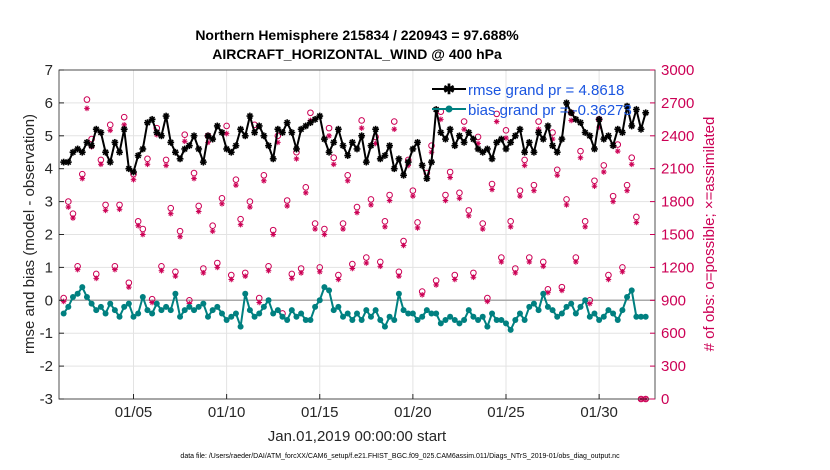  Describe the element at coordinates (546, 90) in the screenshot. I see `legend-rmse-label: rmse grand pr = 4.8618` at that location.